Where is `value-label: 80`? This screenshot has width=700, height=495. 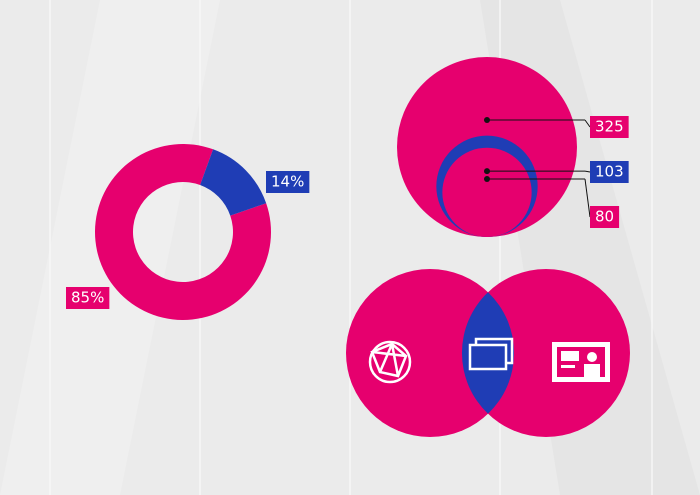 value-label: 80 is located at coordinates (604, 217).